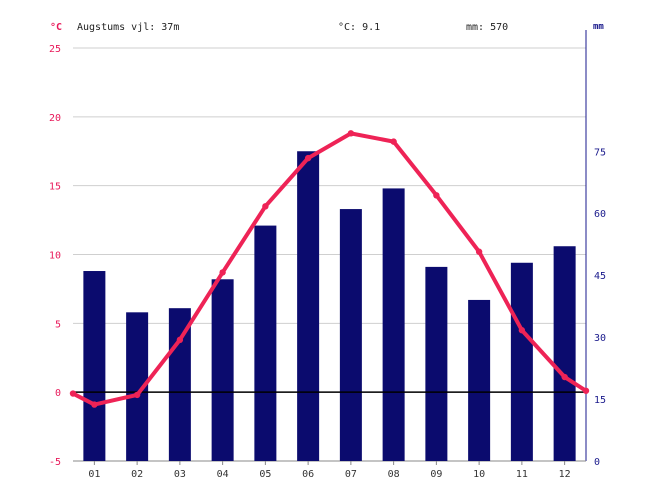 This screenshot has height=493, width=658. Describe the element at coordinates (58, 393) in the screenshot. I see `left-tick-label: 0` at that location.